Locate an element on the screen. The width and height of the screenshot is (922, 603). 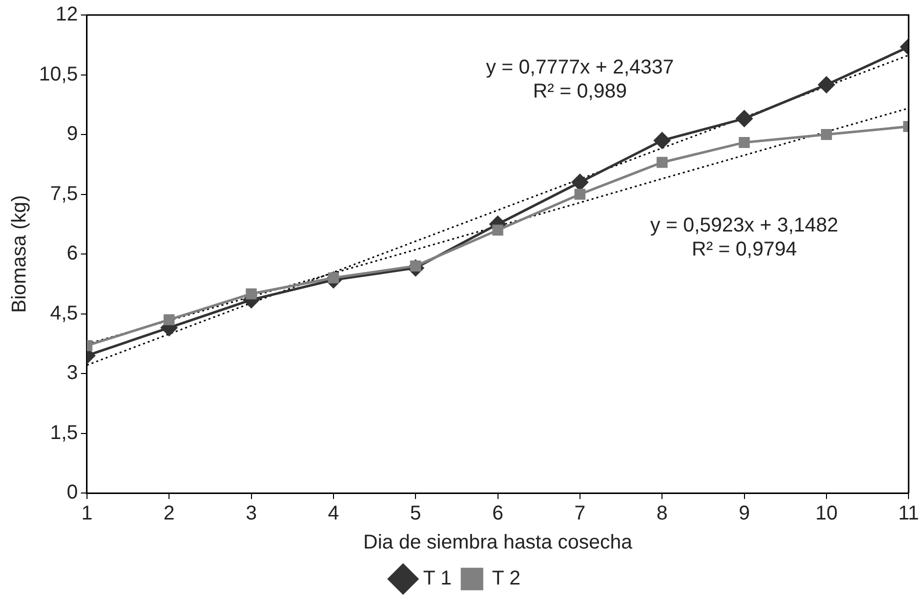
x-tick-label: 11 is located at coordinates (908, 513).